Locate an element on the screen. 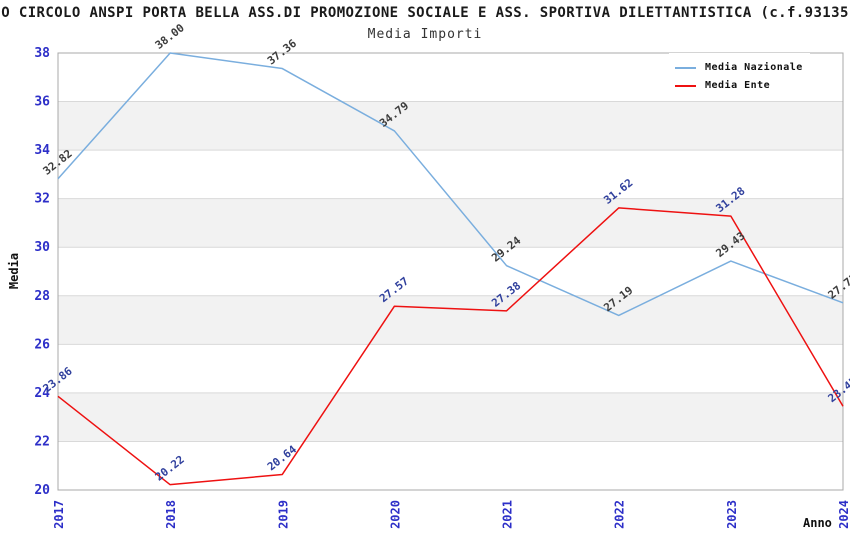 The height and width of the screenshot is (550, 850). legend-label-media-ente: Media Ente is located at coordinates (738, 85).